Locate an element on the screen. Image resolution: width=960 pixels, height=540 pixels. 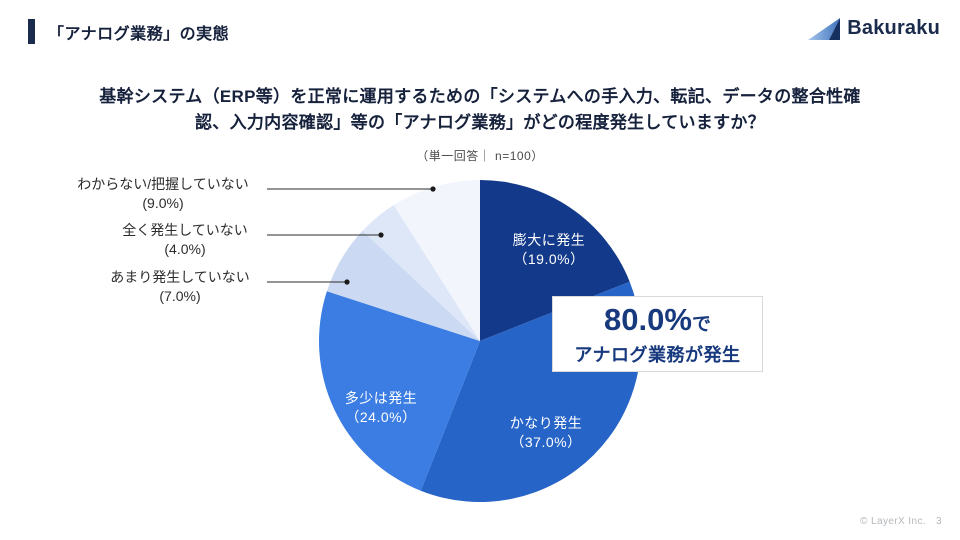
survey-condition: （単一回答｜ n=100） is located at coordinates (480, 156).